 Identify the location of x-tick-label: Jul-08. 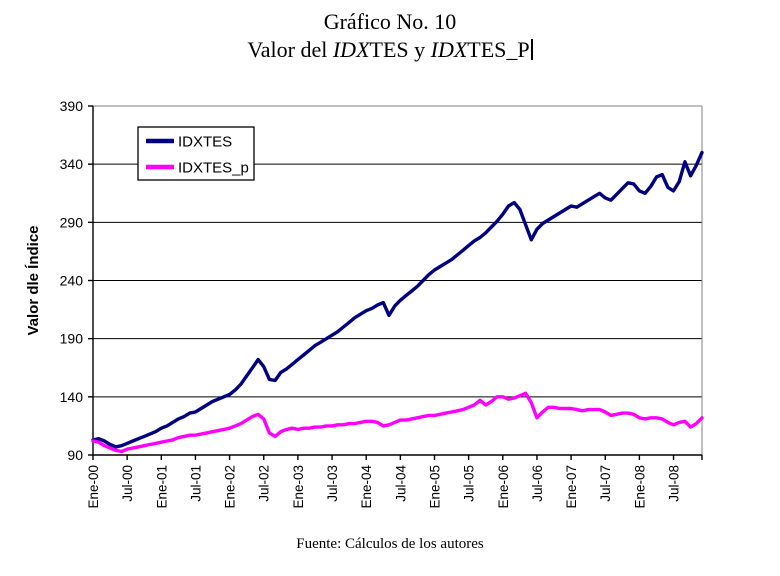
(674, 483).